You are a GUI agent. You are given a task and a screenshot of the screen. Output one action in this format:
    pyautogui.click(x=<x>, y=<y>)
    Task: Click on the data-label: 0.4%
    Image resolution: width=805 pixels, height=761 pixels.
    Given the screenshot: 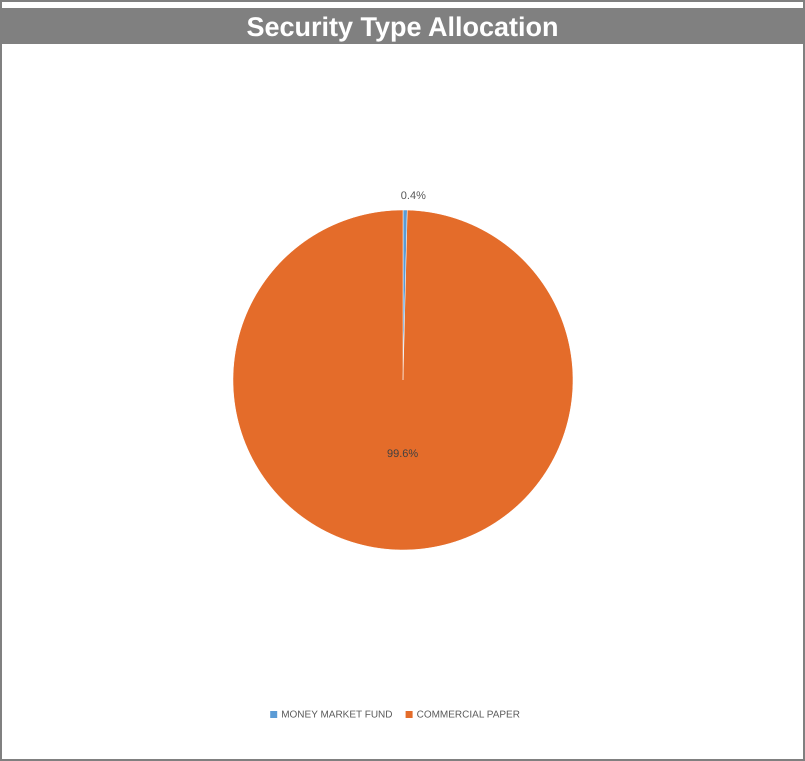 What is the action you would take?
    pyautogui.click(x=413, y=196)
    